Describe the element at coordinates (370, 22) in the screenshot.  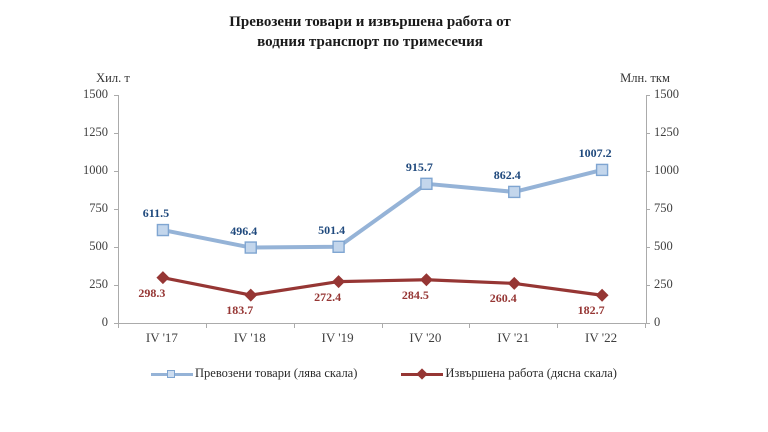
I see `chart-title-line-1: Превозени товари и извършена работа от` at that location.